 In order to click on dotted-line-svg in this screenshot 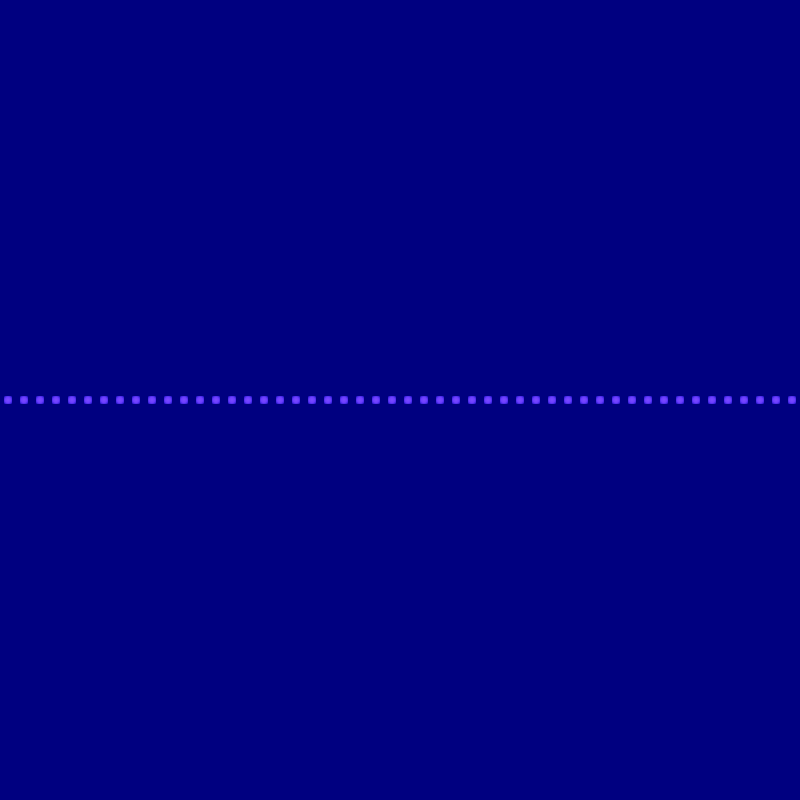, I will do `click(400, 400)`.